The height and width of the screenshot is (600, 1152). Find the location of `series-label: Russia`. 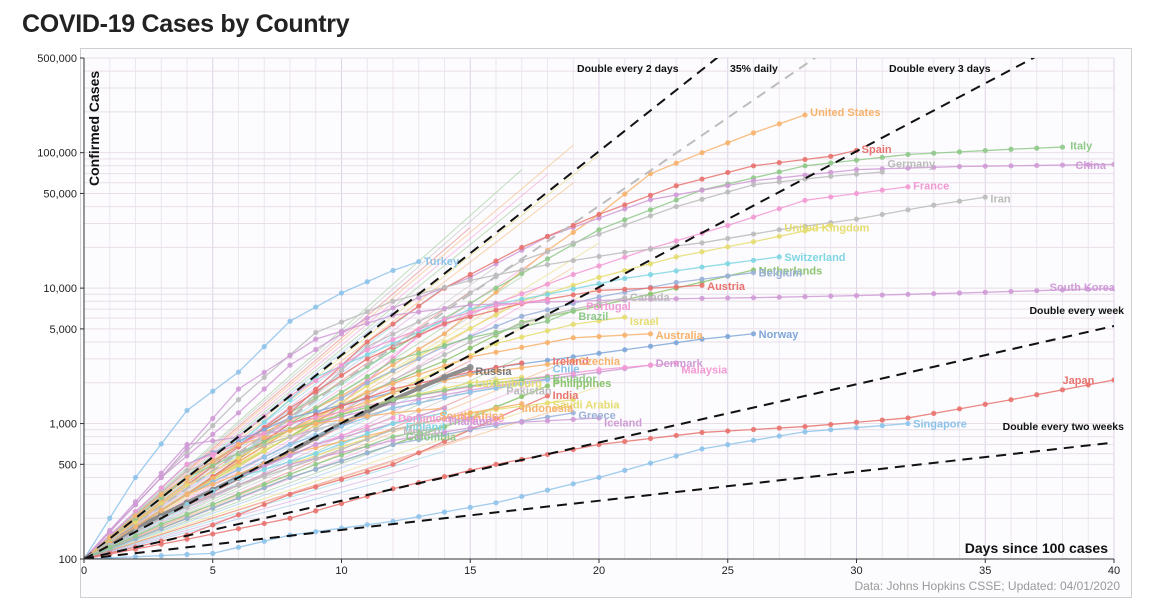

series-label: Russia is located at coordinates (493, 372).